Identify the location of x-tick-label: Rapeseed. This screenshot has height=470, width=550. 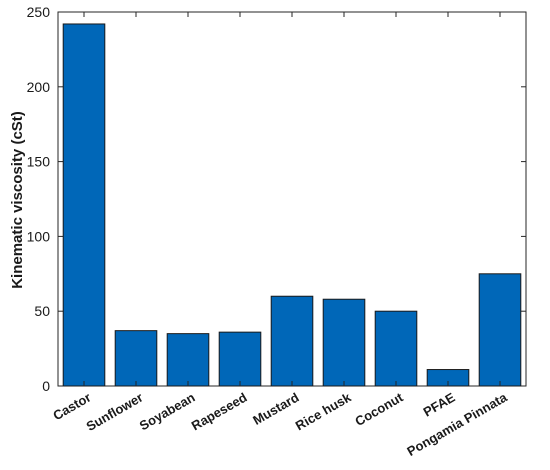
(219, 412).